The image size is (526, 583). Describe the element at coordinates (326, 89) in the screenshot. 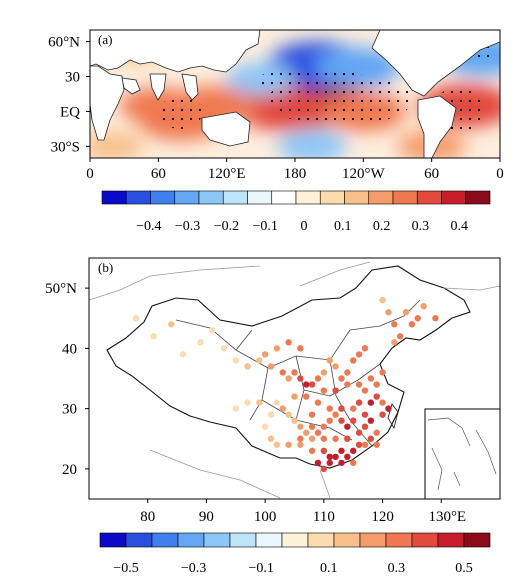

I see `panel-a-stippling` at that location.